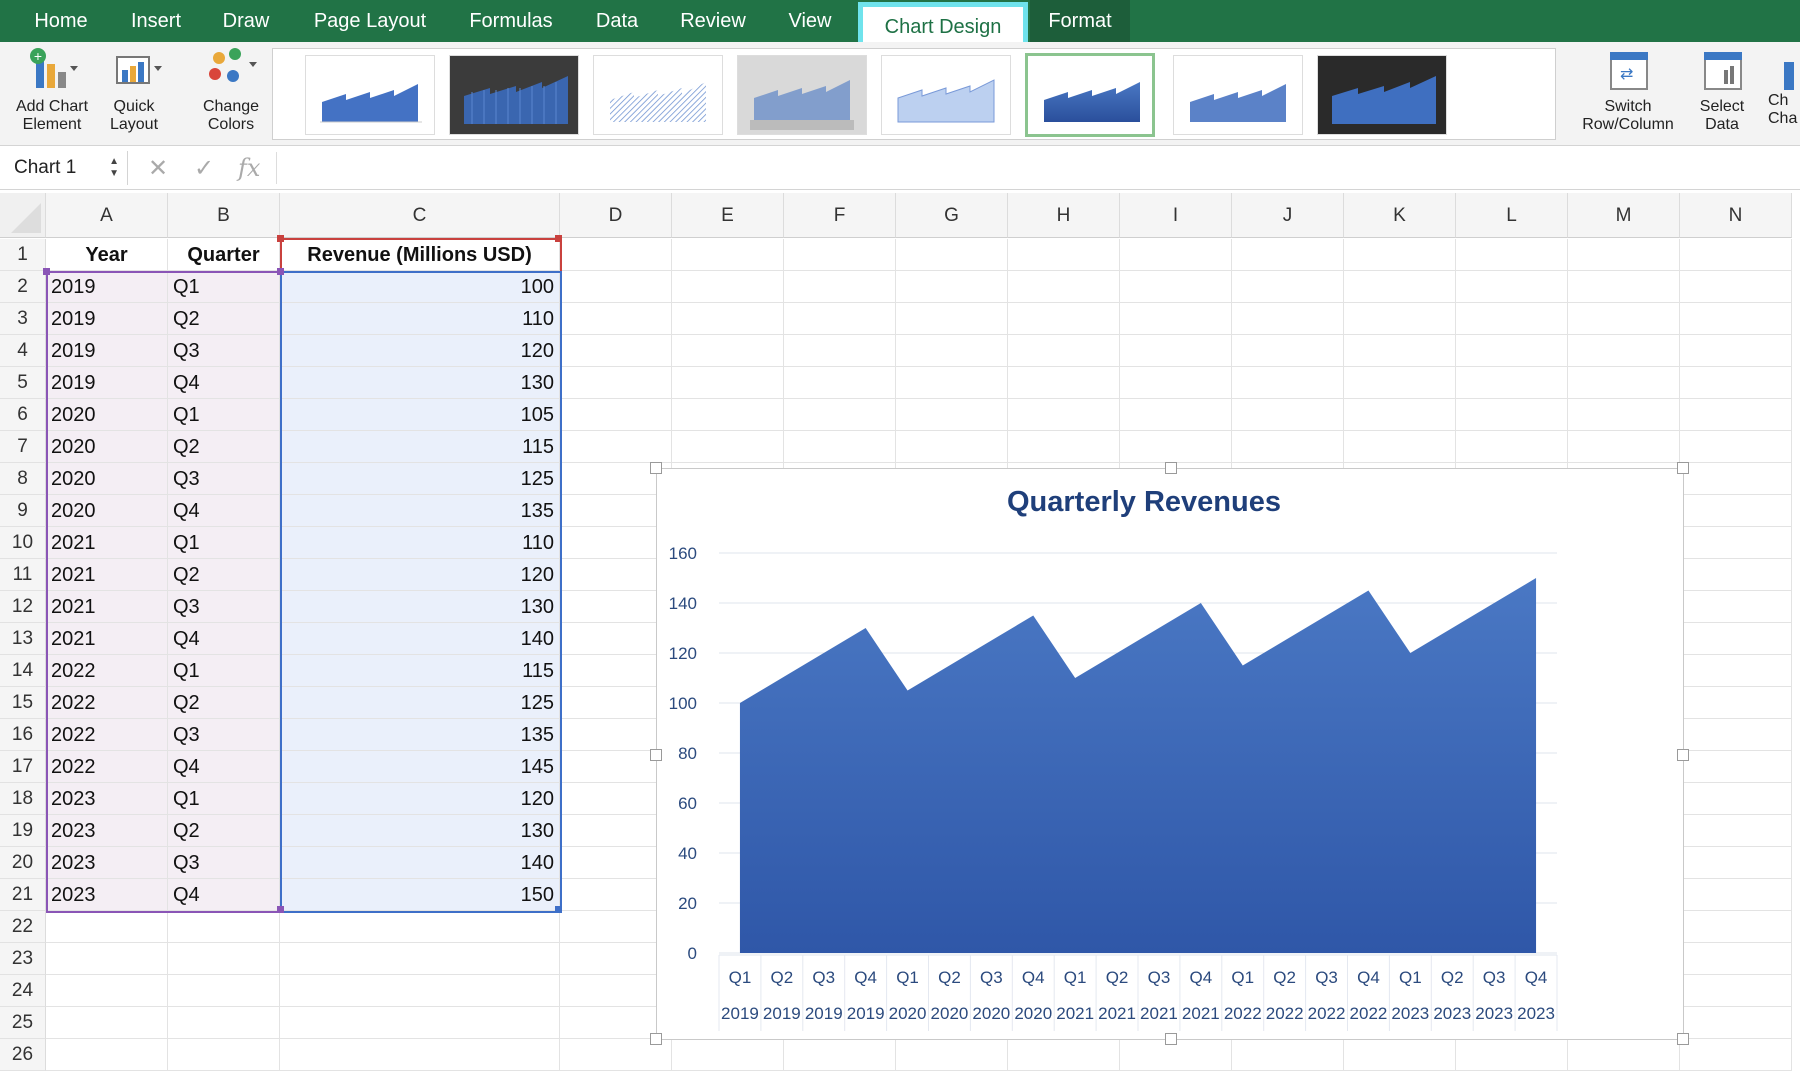  What do you see at coordinates (107, 287) in the screenshot?
I see `data-cell: 2019` at bounding box center [107, 287].